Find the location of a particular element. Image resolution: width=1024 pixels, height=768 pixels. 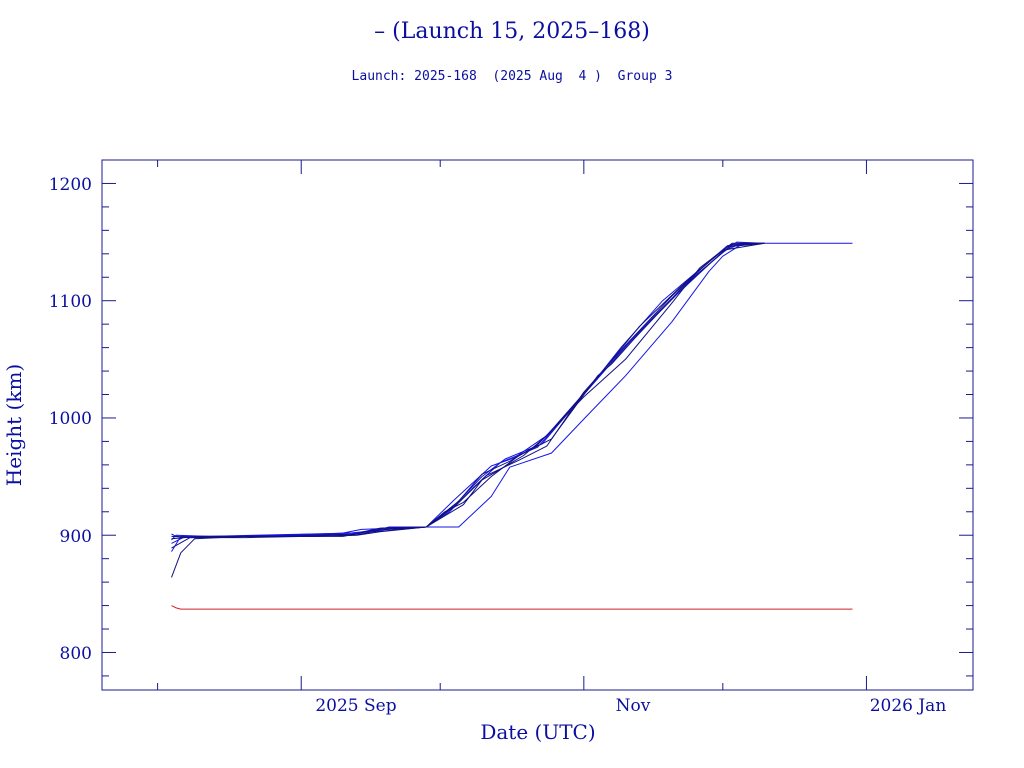

x-tick-label-jan: 2026 Jan is located at coordinates (908, 706).